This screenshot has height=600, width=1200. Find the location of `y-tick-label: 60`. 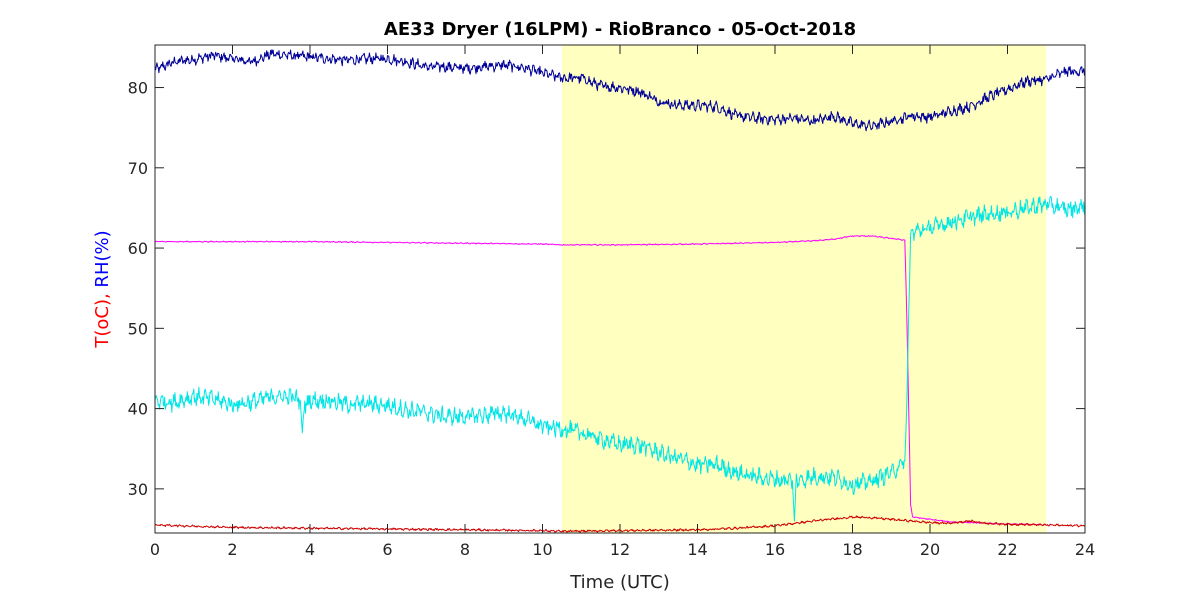

y-tick-label: 60 is located at coordinates (138, 248).